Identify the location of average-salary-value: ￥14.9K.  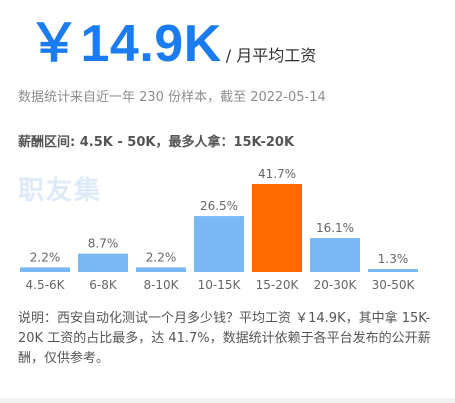
(125, 44).